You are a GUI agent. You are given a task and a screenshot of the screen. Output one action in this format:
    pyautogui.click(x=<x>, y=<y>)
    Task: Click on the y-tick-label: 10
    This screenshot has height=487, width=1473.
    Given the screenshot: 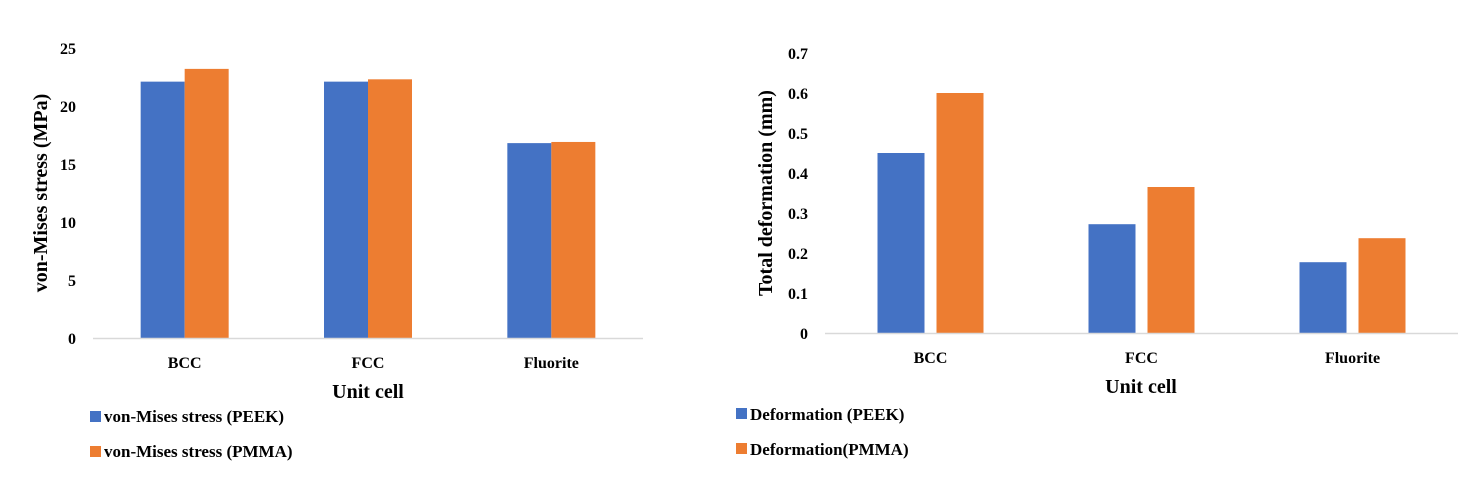 What is the action you would take?
    pyautogui.click(x=68, y=223)
    